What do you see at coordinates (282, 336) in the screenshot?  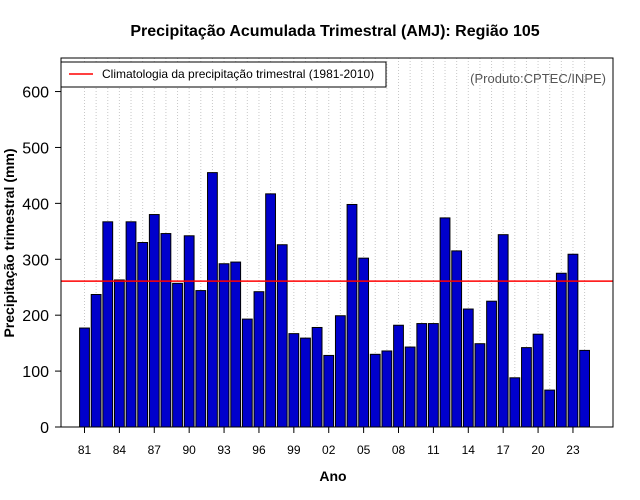 I see `bar-1998` at bounding box center [282, 336].